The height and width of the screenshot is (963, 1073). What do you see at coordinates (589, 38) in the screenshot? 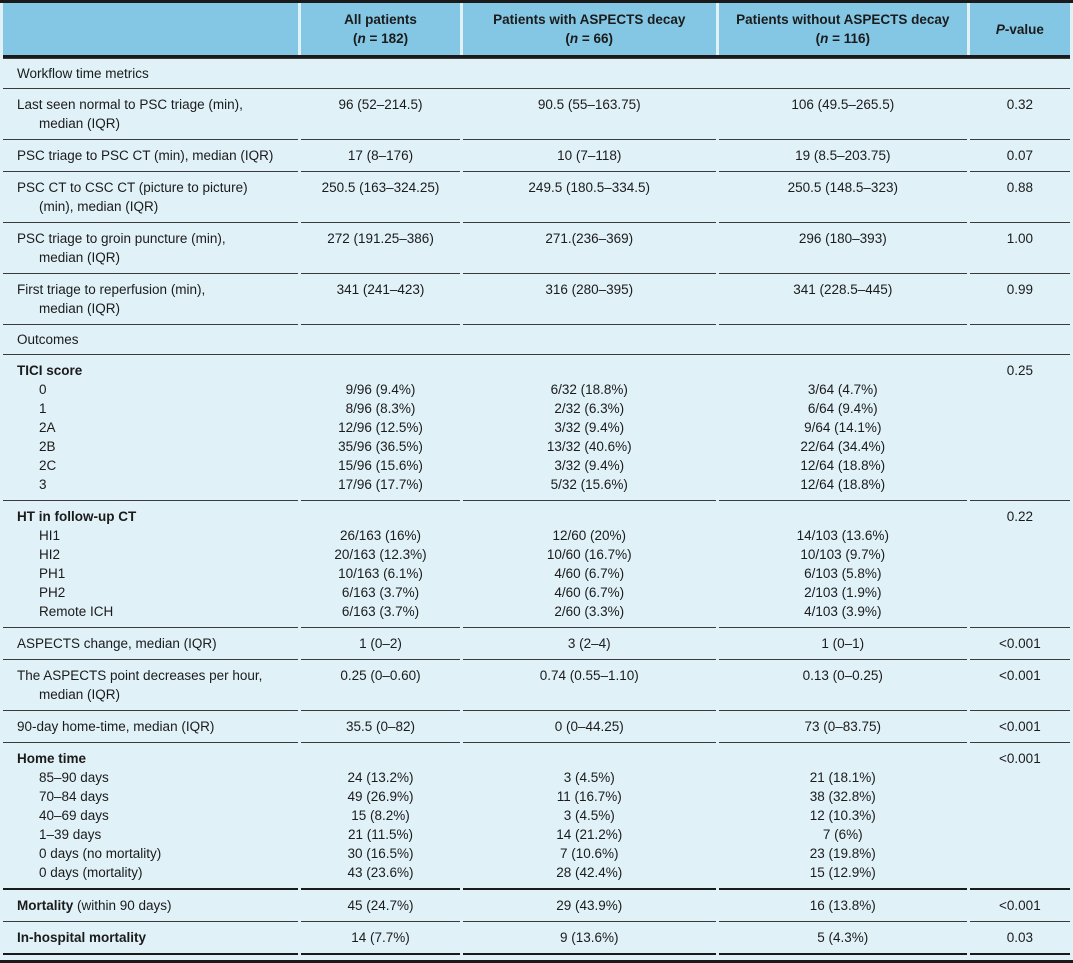
I see `column-n: (n = 66)` at bounding box center [589, 38].